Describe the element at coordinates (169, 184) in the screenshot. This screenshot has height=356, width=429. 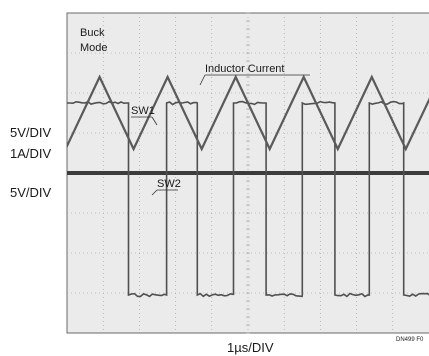
I see `sw2-annotation: SW2` at that location.